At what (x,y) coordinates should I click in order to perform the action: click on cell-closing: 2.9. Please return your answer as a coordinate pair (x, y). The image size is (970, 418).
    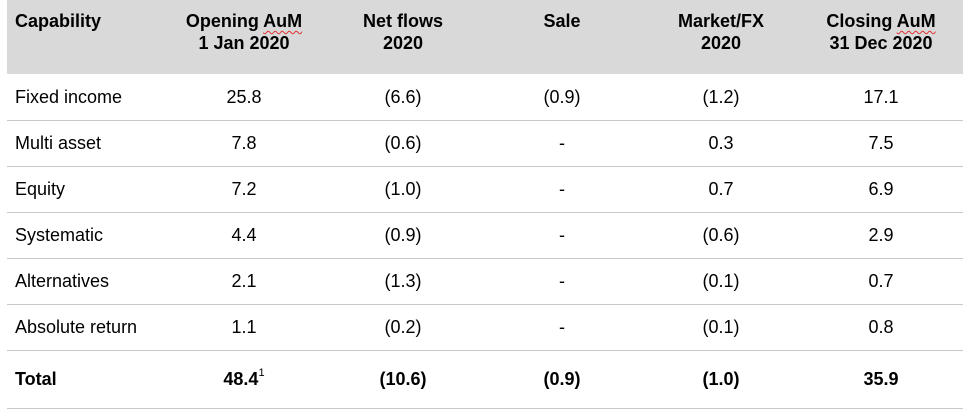
    Looking at the image, I should click on (881, 235).